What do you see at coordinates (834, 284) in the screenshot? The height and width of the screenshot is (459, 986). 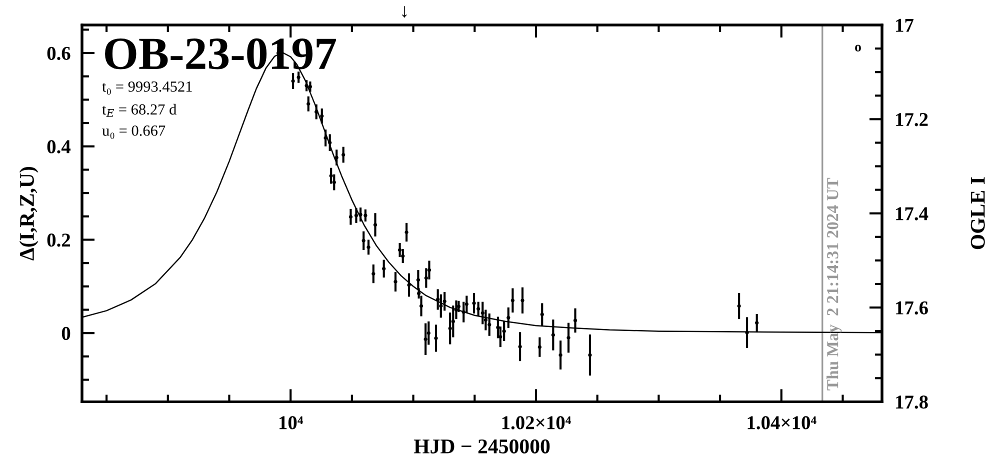 I see `annotation: Thu May 2 21:14:31 2024 UT` at bounding box center [834, 284].